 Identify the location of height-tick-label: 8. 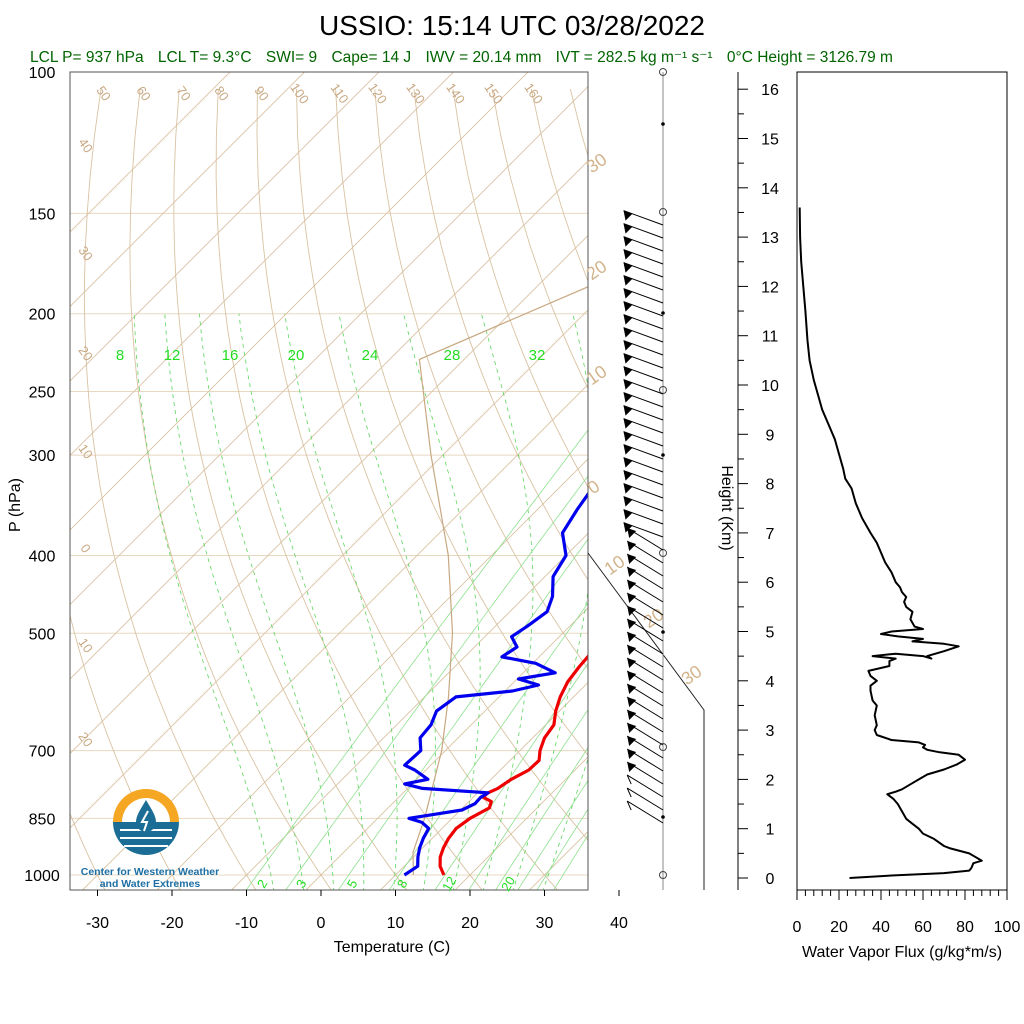
(770, 485).